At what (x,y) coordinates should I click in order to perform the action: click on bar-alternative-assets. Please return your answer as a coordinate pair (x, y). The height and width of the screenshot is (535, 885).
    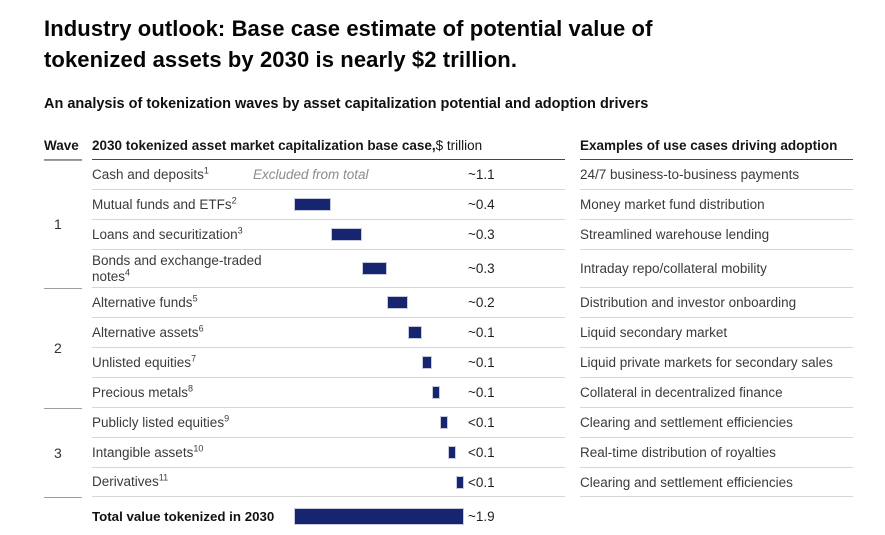
    Looking at the image, I should click on (415, 332).